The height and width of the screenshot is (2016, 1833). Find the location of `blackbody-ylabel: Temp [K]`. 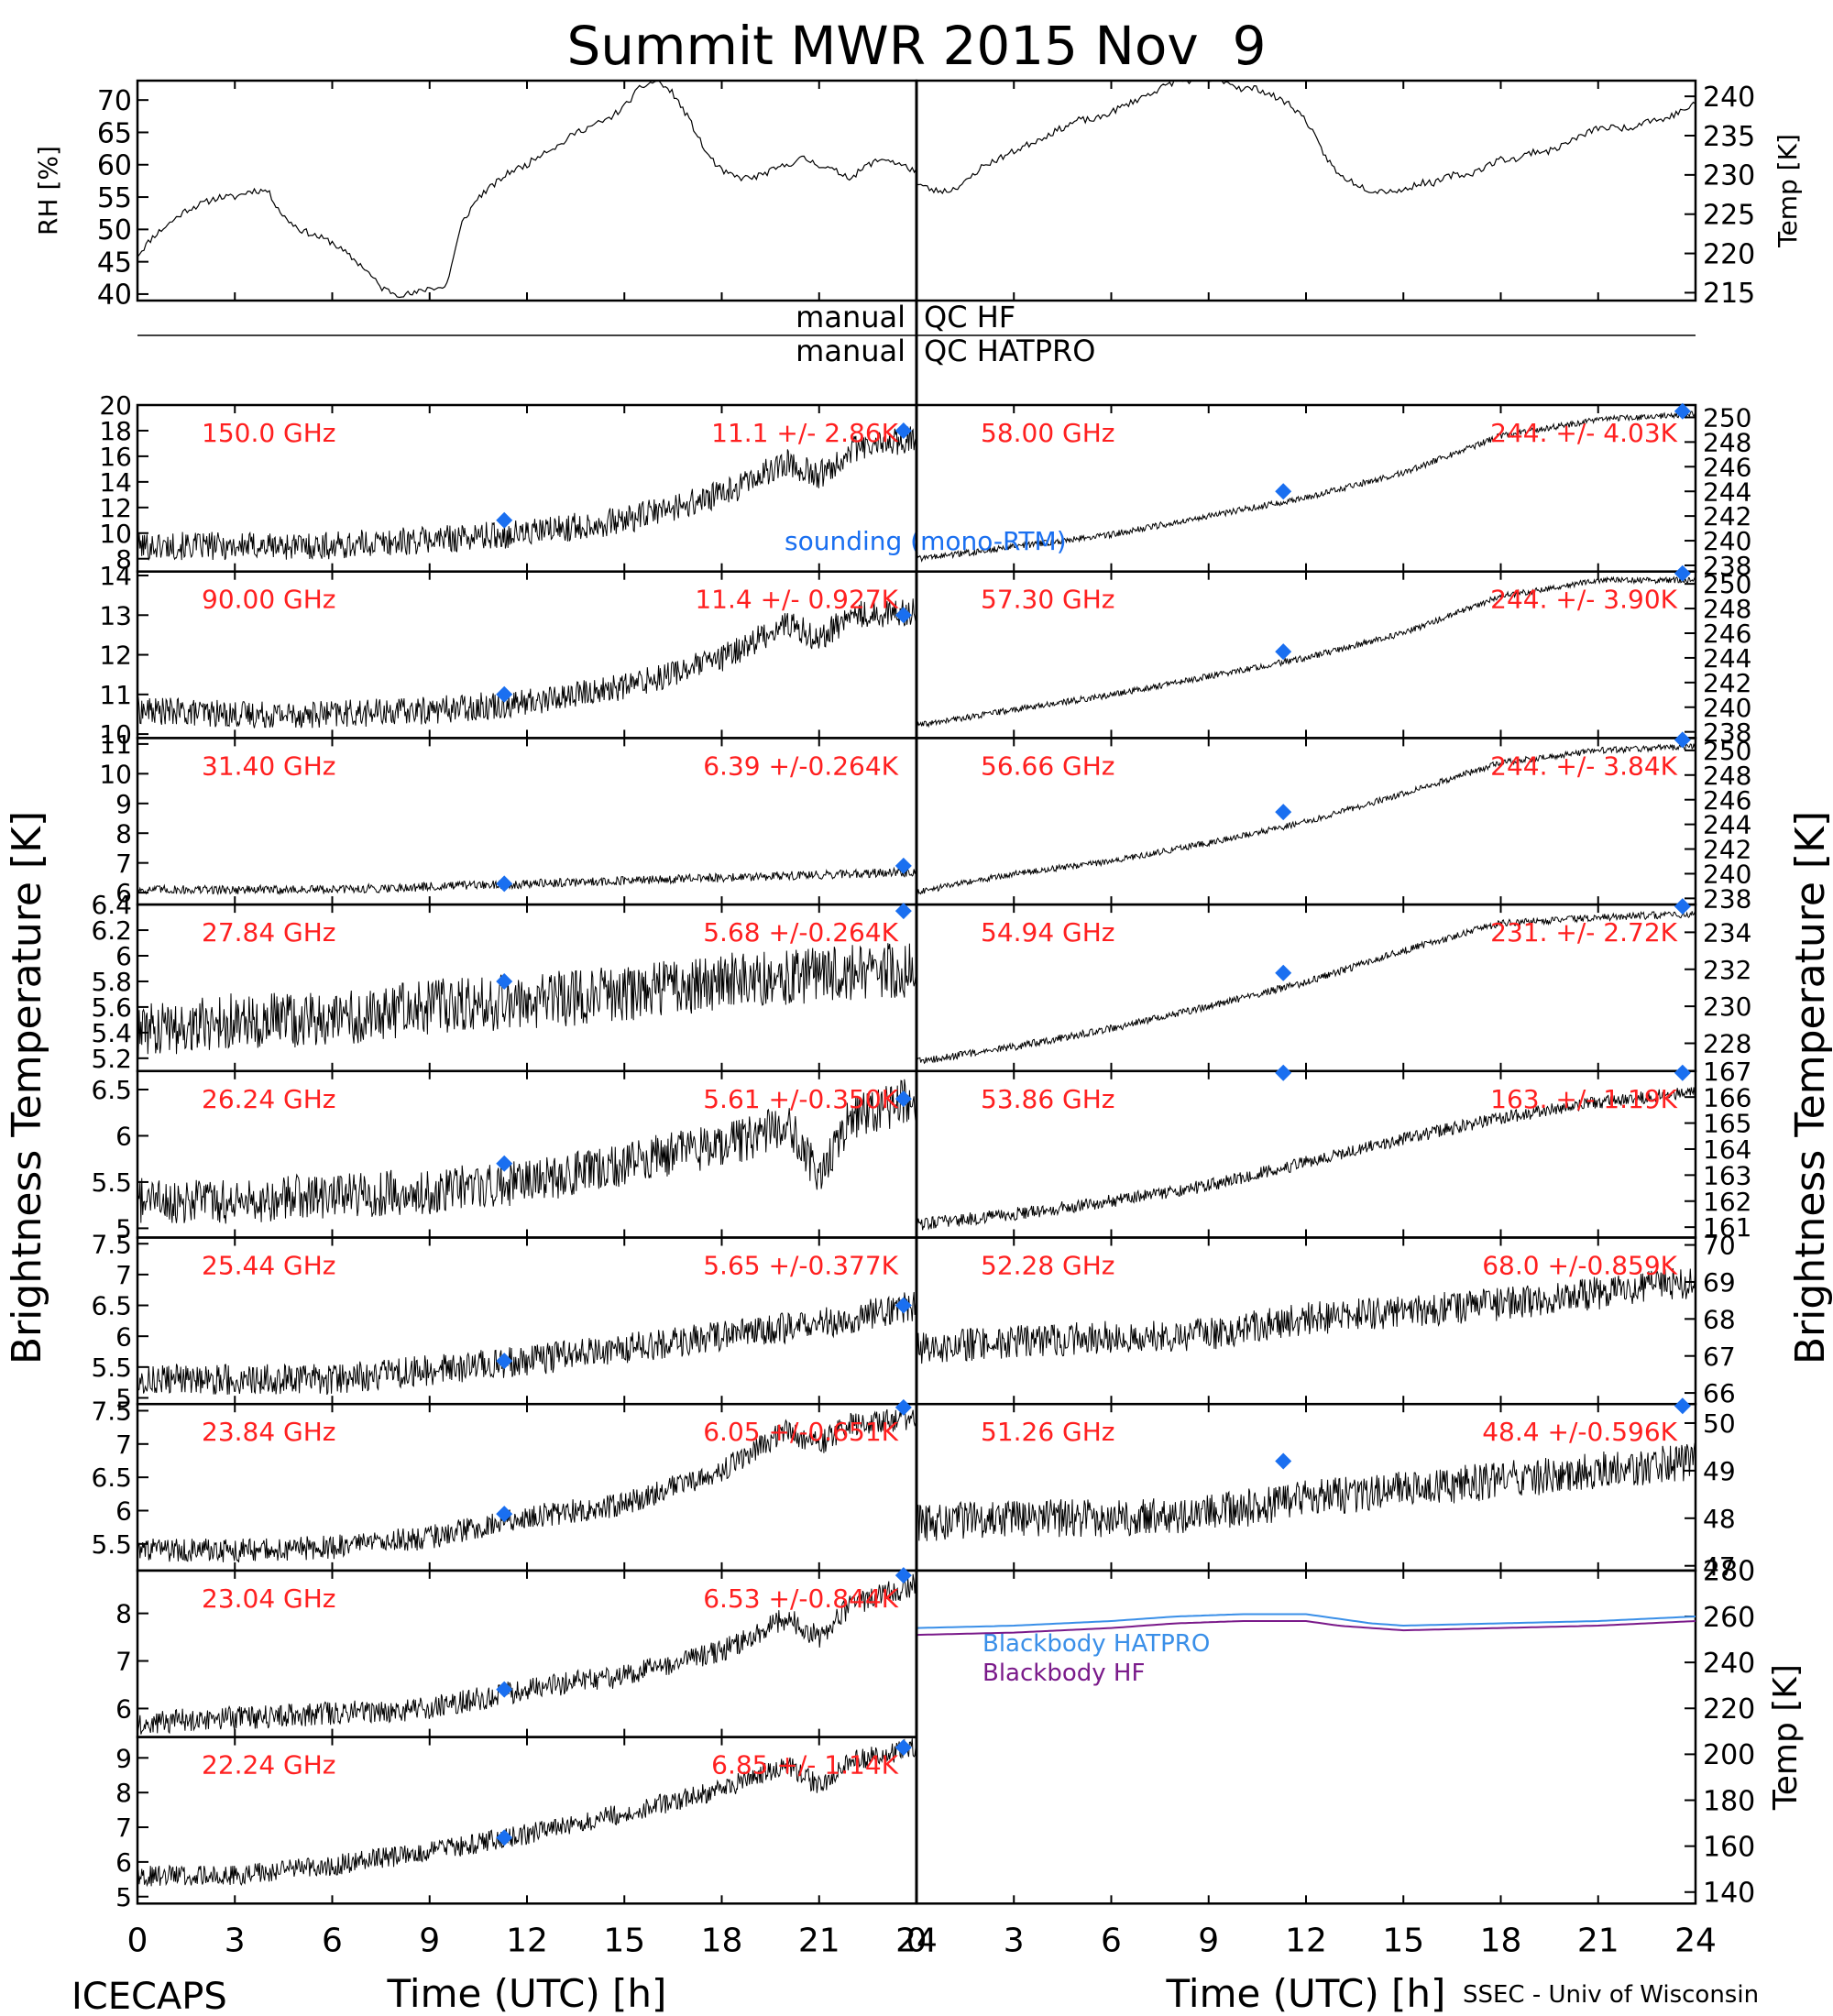

blackbody-ylabel: Temp [K] is located at coordinates (1786, 1737).